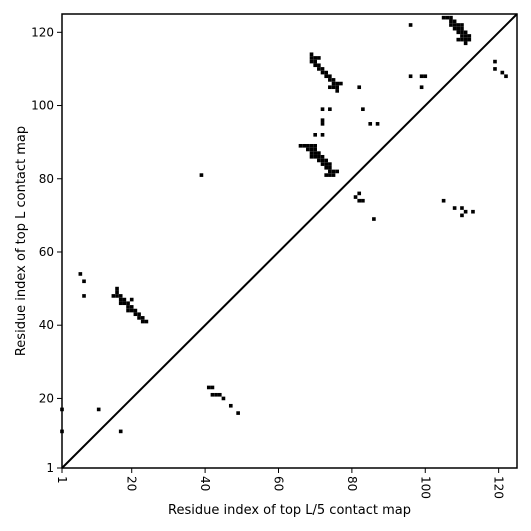 This screenshot has height=531, width=531. Describe the element at coordinates (62, 480) in the screenshot. I see `x-tick-label: 1` at that location.